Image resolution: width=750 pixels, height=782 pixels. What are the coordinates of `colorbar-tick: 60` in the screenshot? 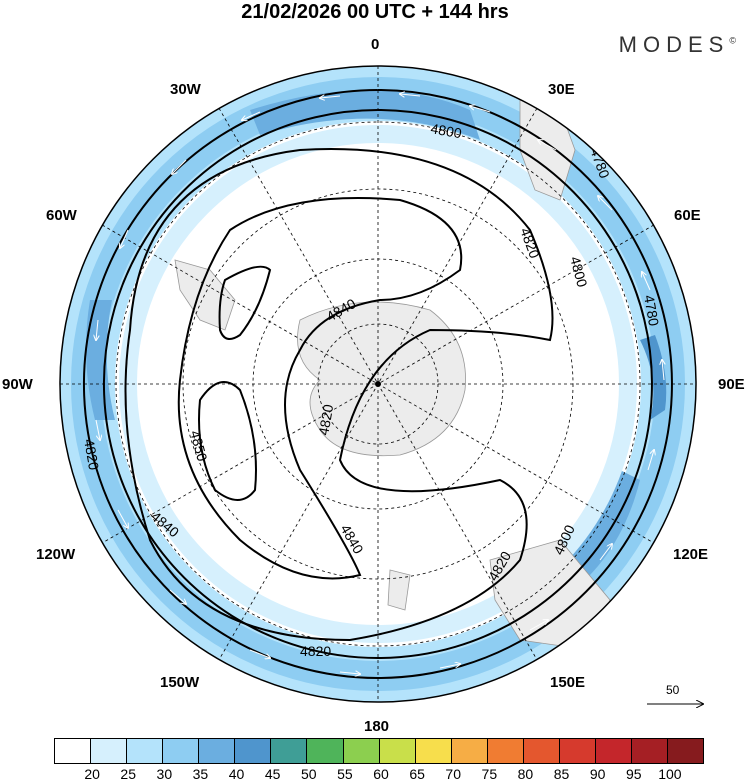 It's located at (381, 774).